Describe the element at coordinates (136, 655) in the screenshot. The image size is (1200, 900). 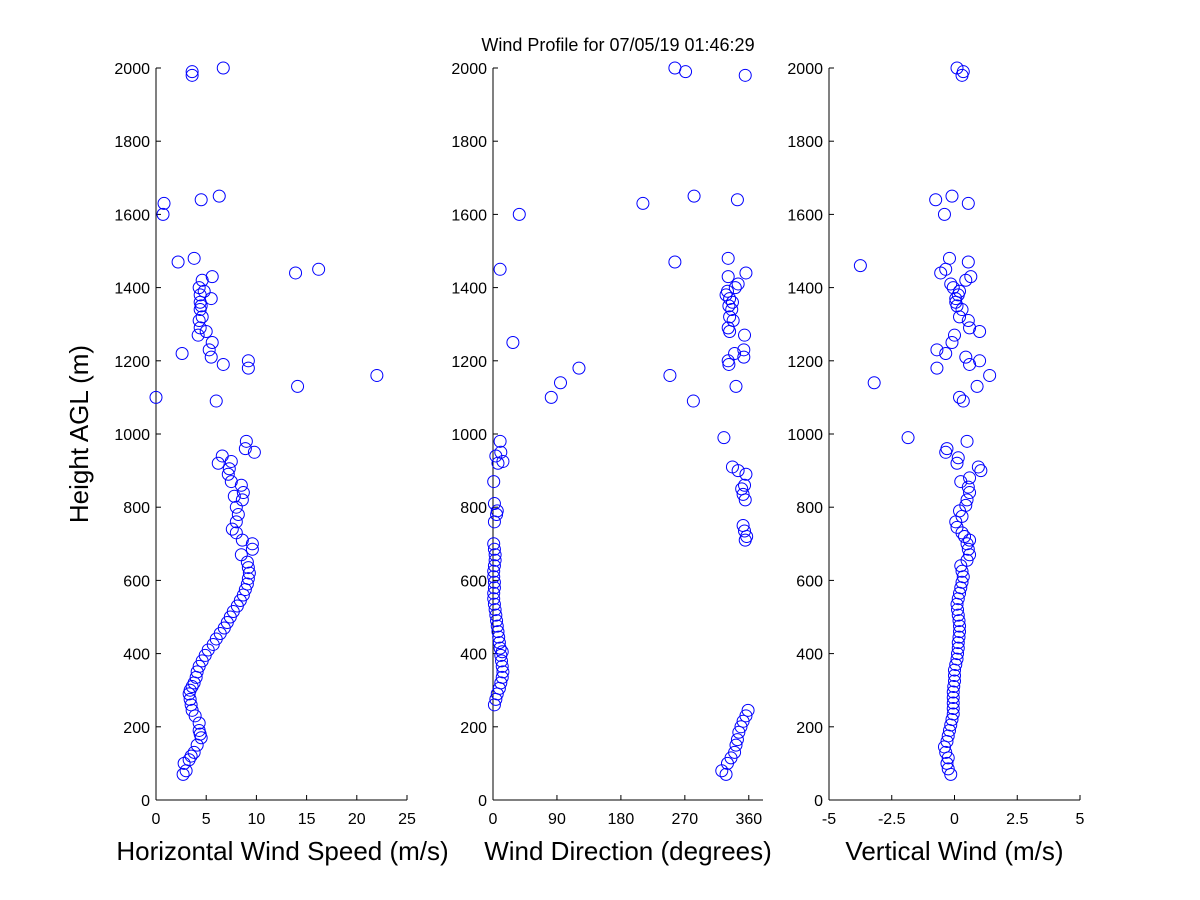
I see `hspeed-y-tick-label: 400` at that location.